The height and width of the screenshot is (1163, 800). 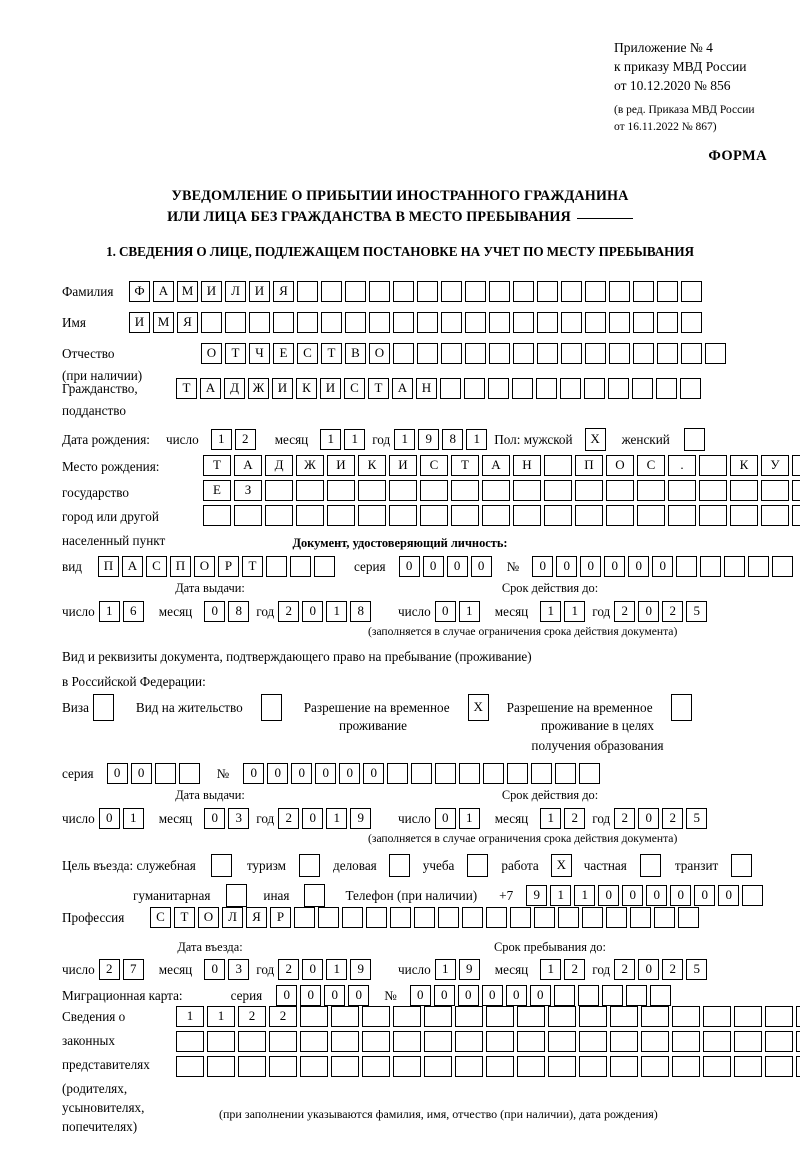 I want to click on input-cell: Ж, so click(x=258, y=388).